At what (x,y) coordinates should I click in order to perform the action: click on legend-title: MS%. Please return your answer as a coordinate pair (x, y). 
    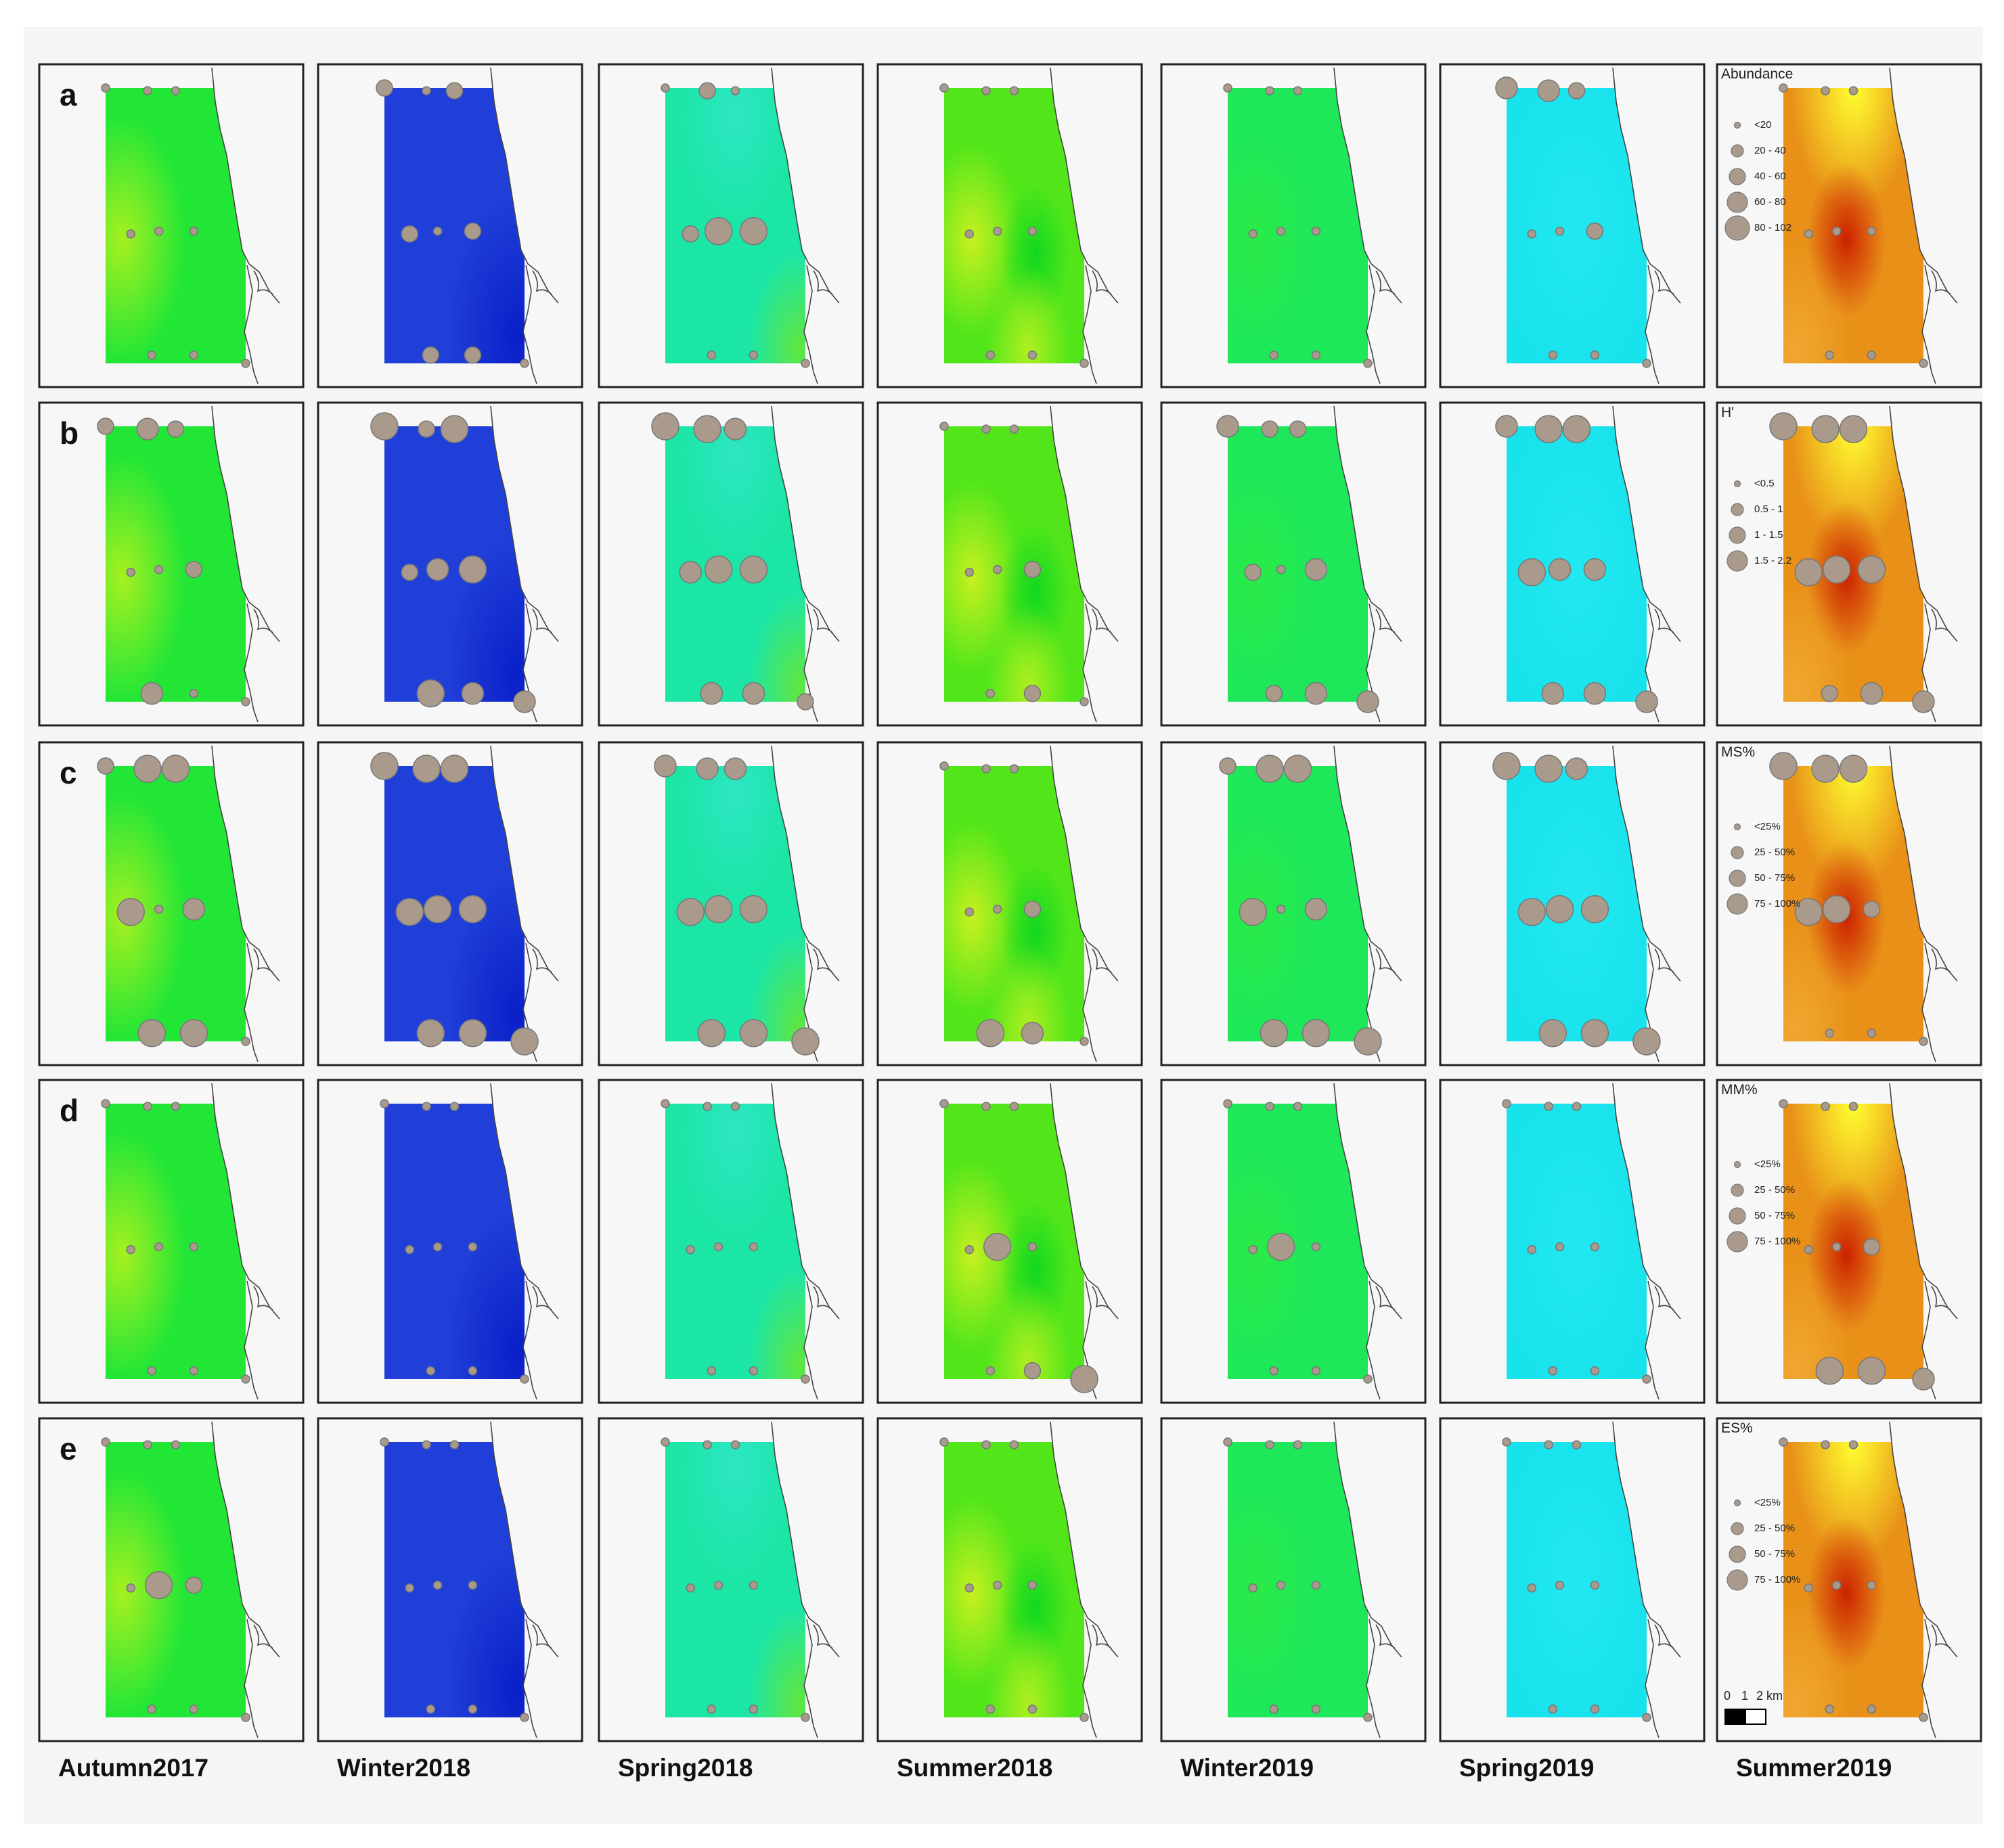
    Looking at the image, I should click on (1738, 752).